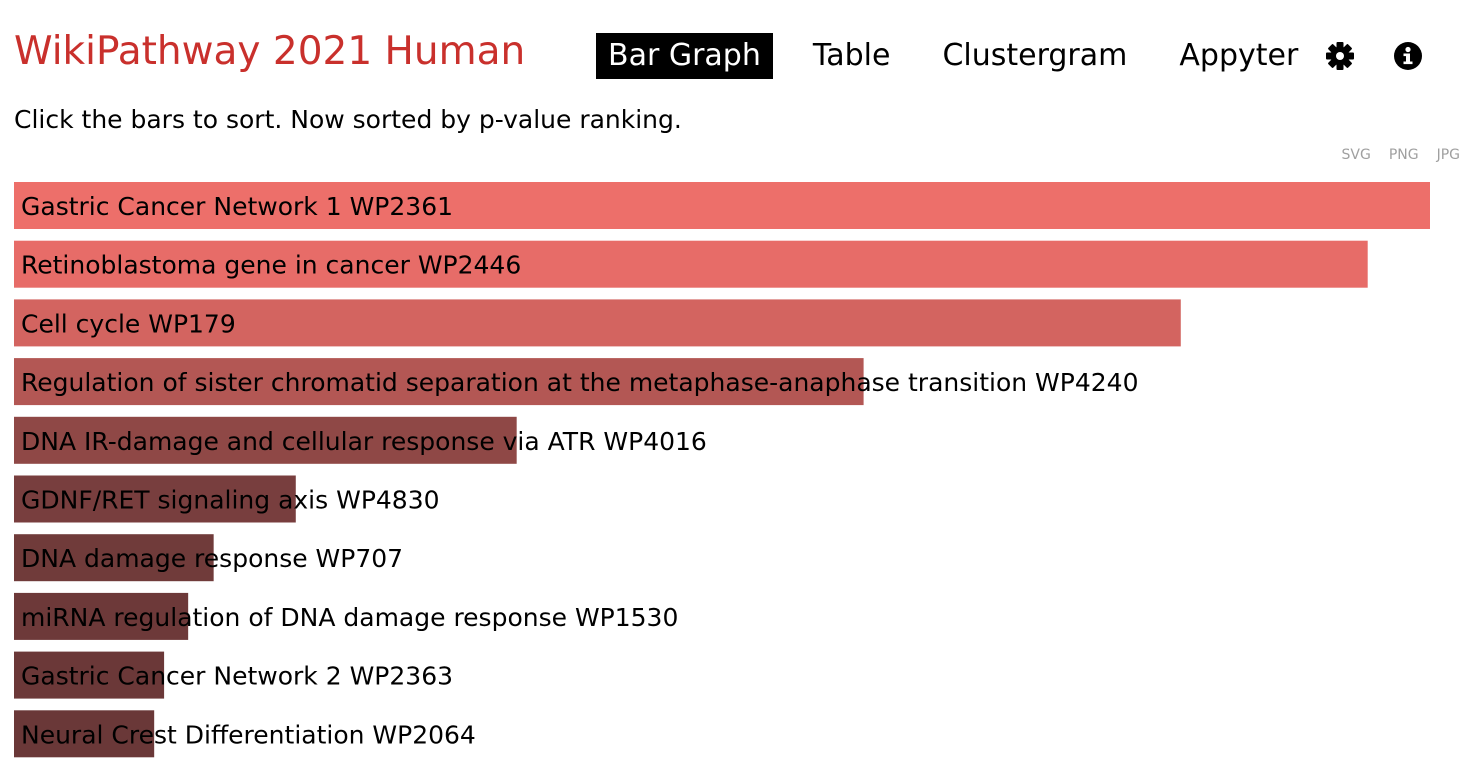 The height and width of the screenshot is (772, 1477). What do you see at coordinates (851, 55) in the screenshot?
I see `tab-table: Table` at bounding box center [851, 55].